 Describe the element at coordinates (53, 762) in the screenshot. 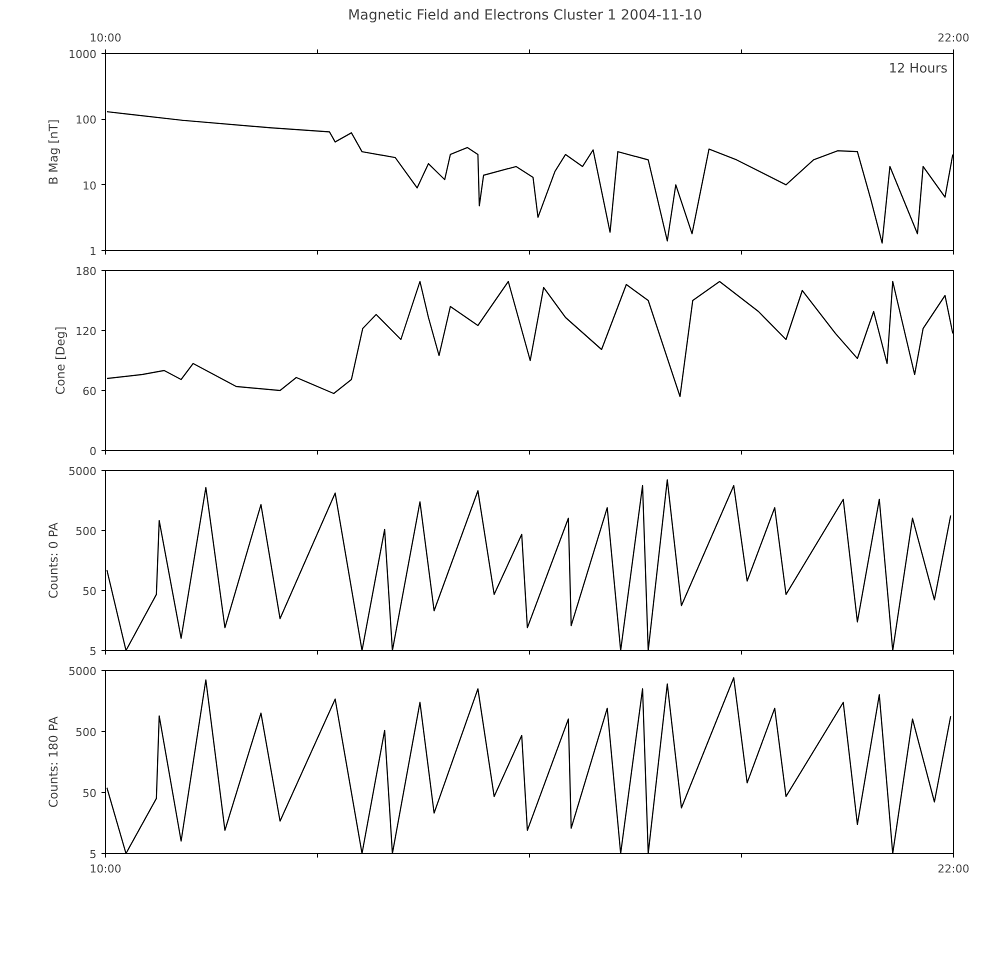

I see `y-axis-title: Counts: 180 PA` at that location.